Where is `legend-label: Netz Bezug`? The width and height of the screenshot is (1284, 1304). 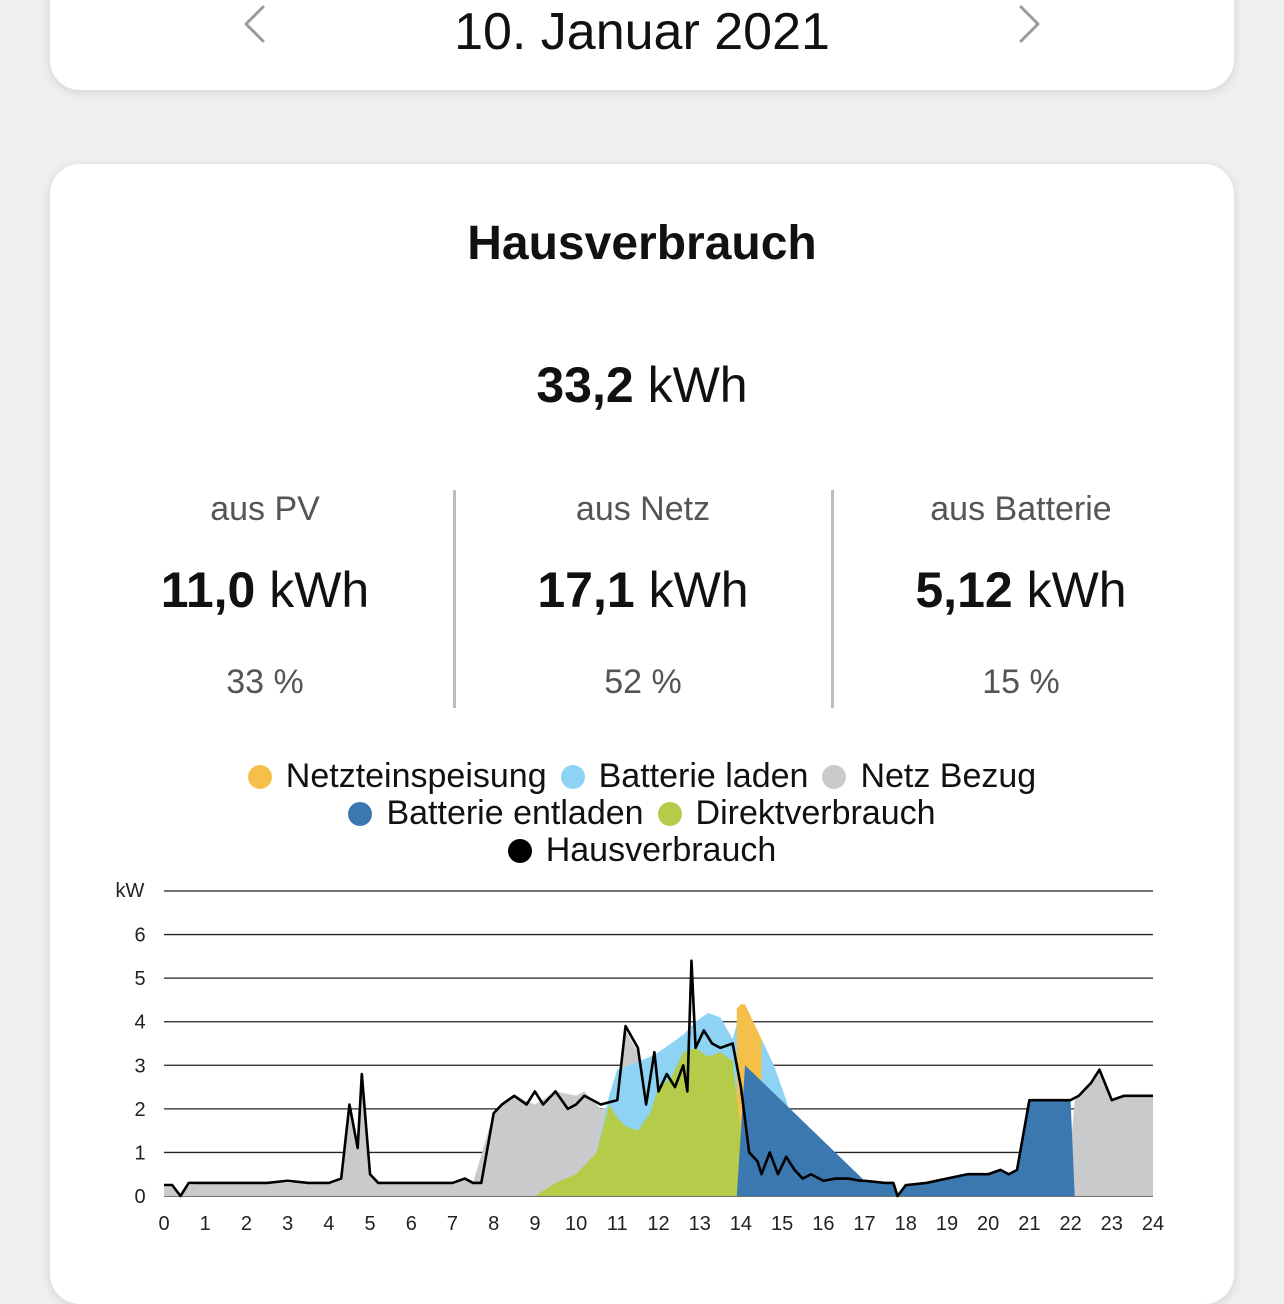
legend-label: Netz Bezug is located at coordinates (948, 776).